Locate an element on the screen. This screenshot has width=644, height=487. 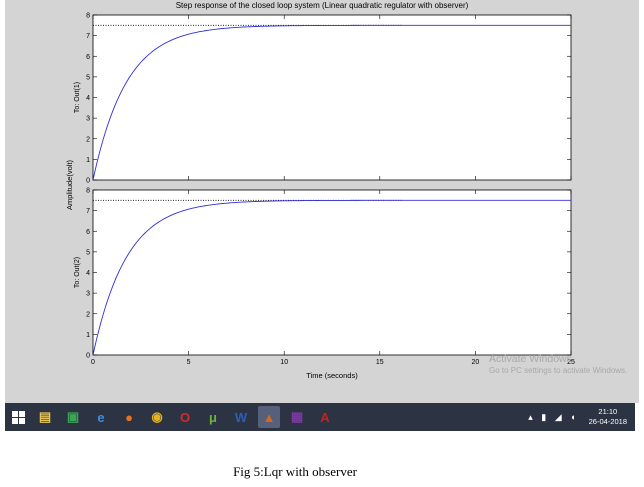
system-tray: ▴ ▮ ◢ ◖ 21:10 26-04-2018 is located at coordinates (581, 417).